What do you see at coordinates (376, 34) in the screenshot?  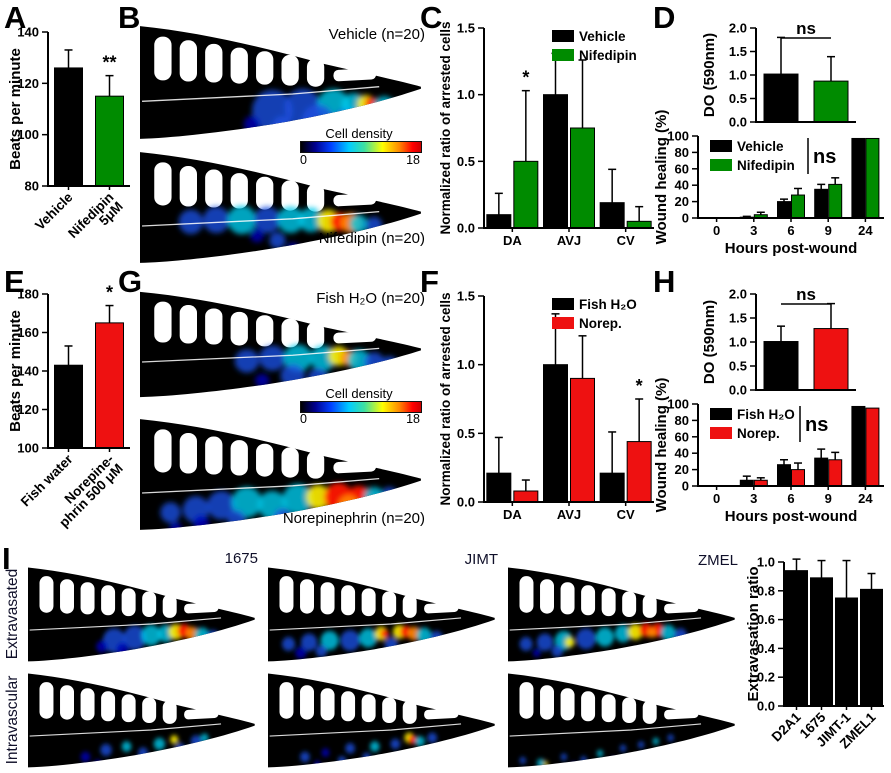 I see `heatmap-label-vehicle: Vehicle (n=20)` at bounding box center [376, 34].